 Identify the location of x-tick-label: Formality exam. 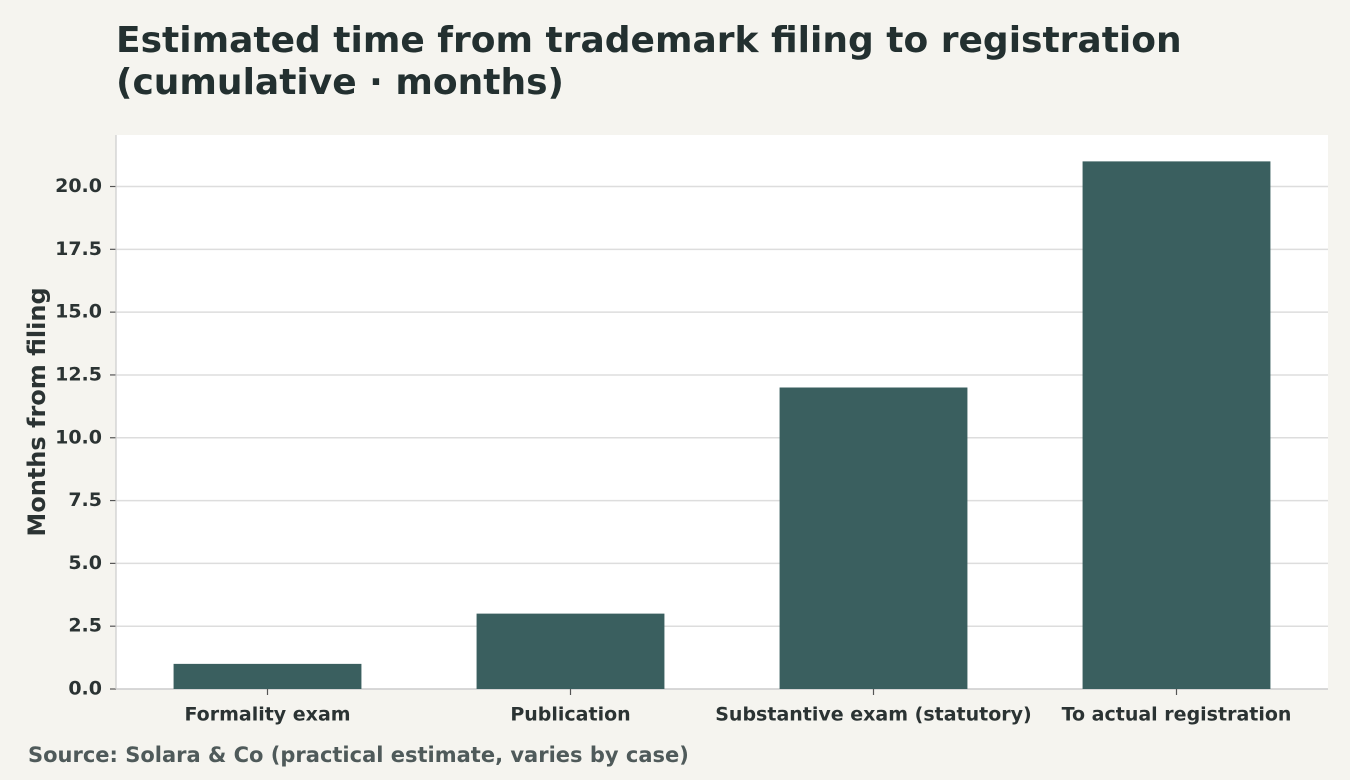
(267, 715).